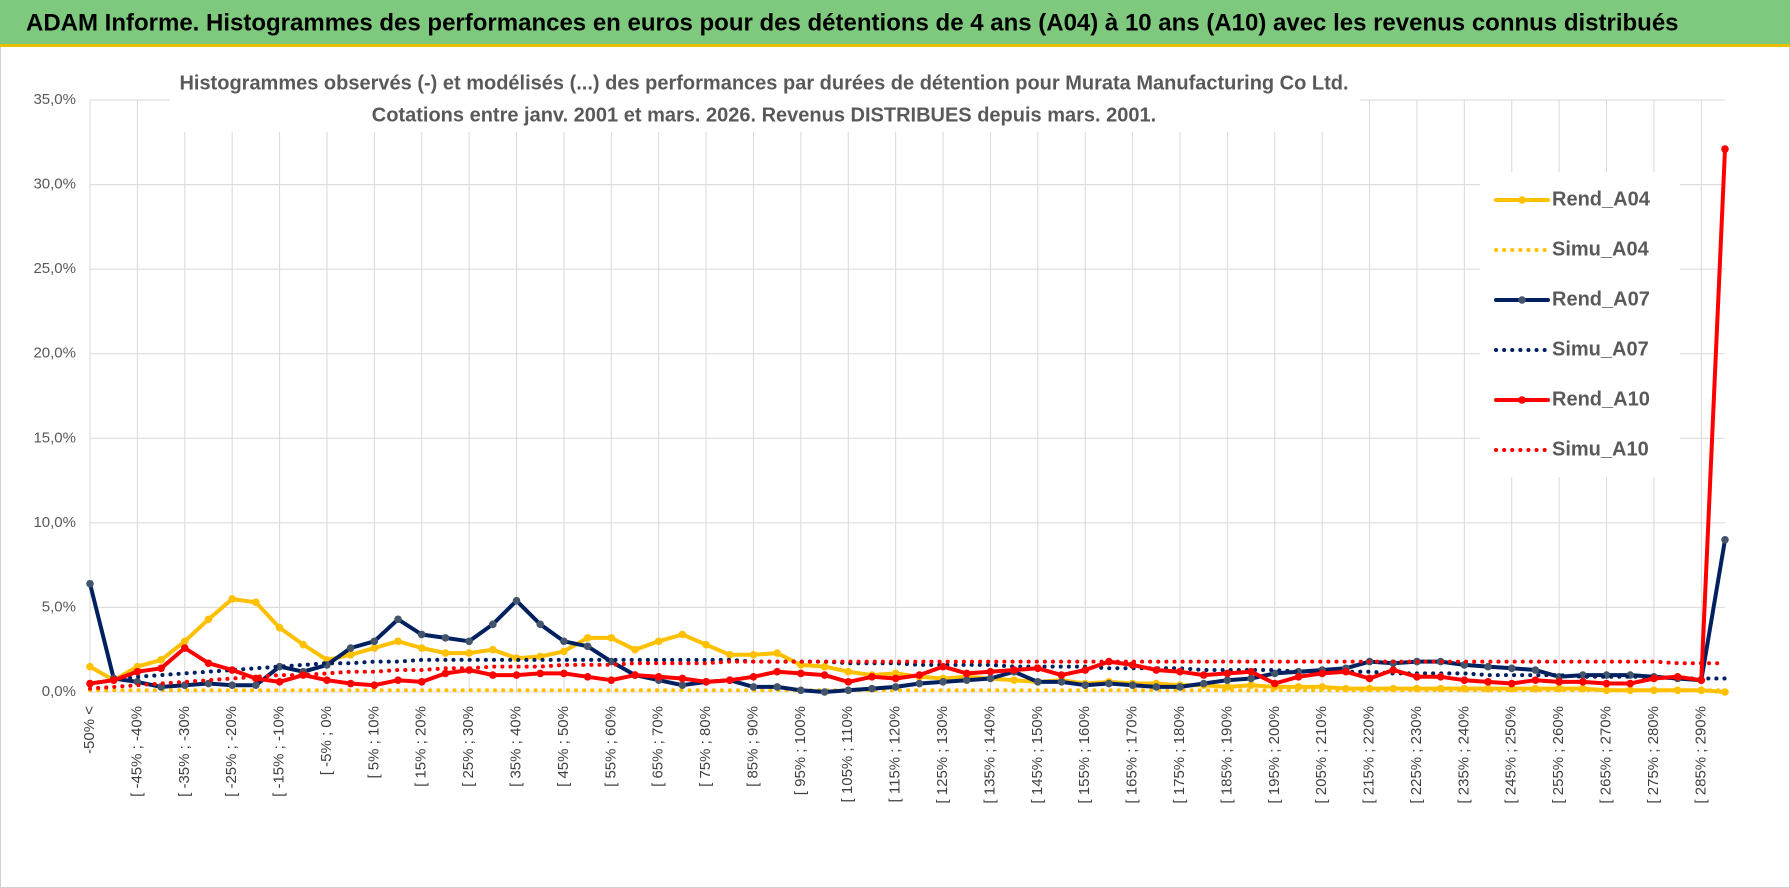 This screenshot has height=888, width=1790. Describe the element at coordinates (1600, 449) in the screenshot. I see `legend-label: Simu_A10` at that location.